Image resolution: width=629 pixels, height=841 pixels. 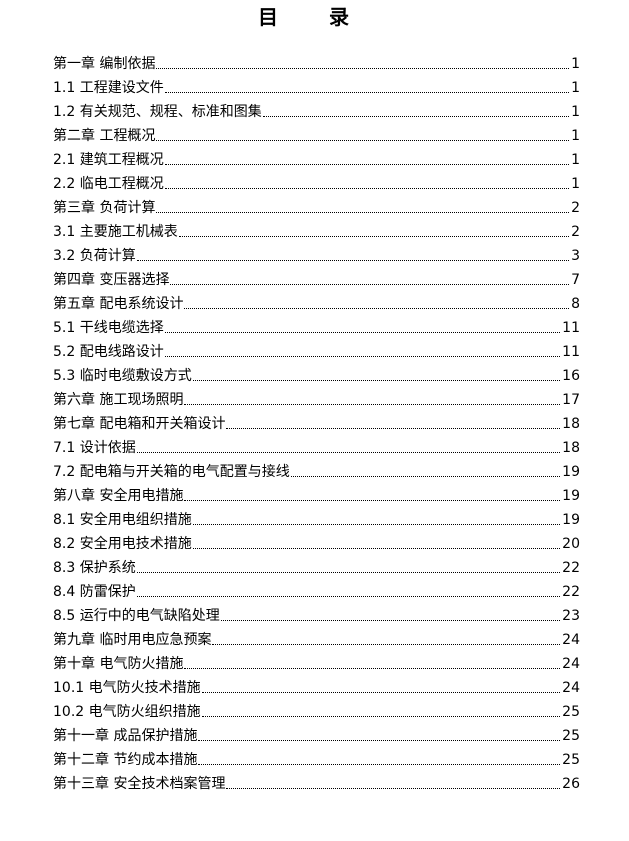 I want to click on toc-entry-page: 20, so click(x=571, y=544).